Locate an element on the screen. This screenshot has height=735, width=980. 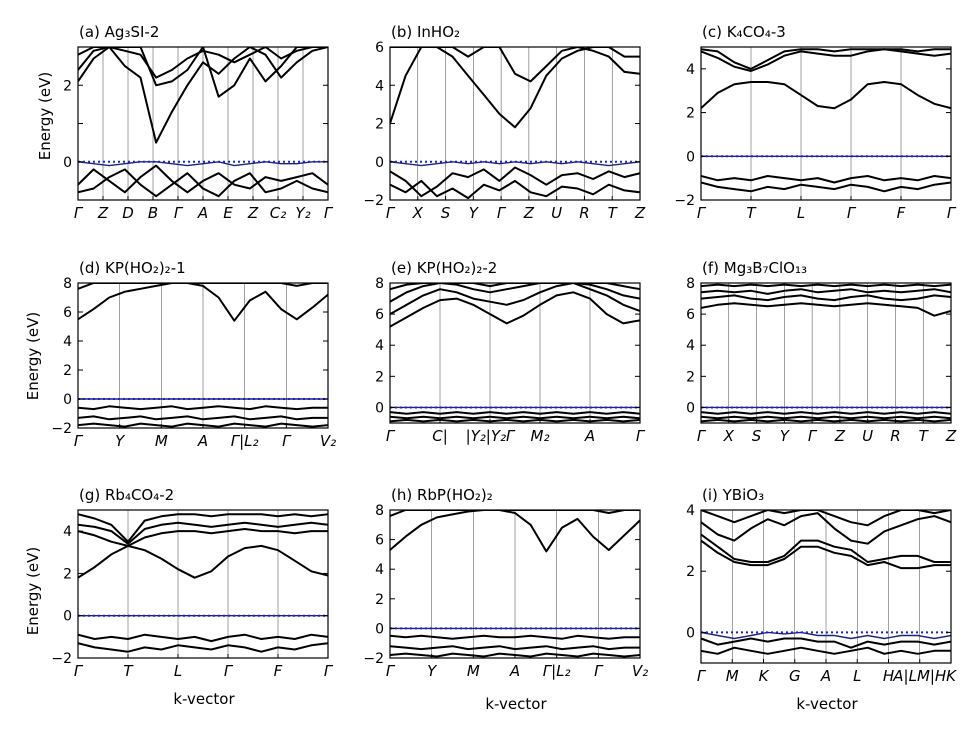
k-point-label: |Y₂|Y₂Γ is located at coordinates (491, 436).